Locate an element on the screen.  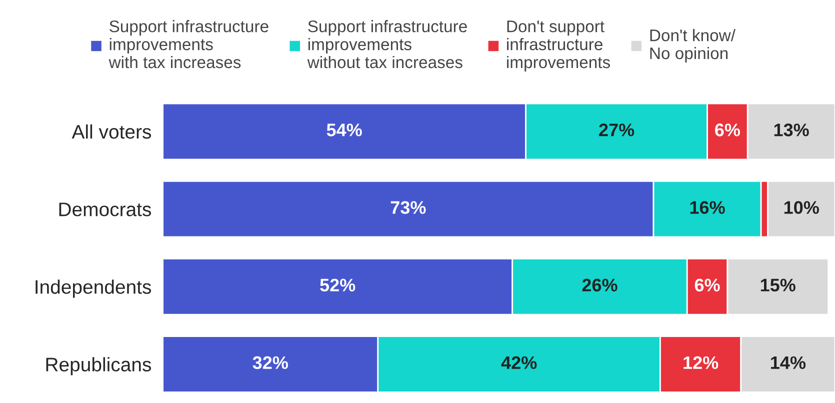
legend-label: Support infrastructure improvements with tax increases is located at coordinates (188, 44).